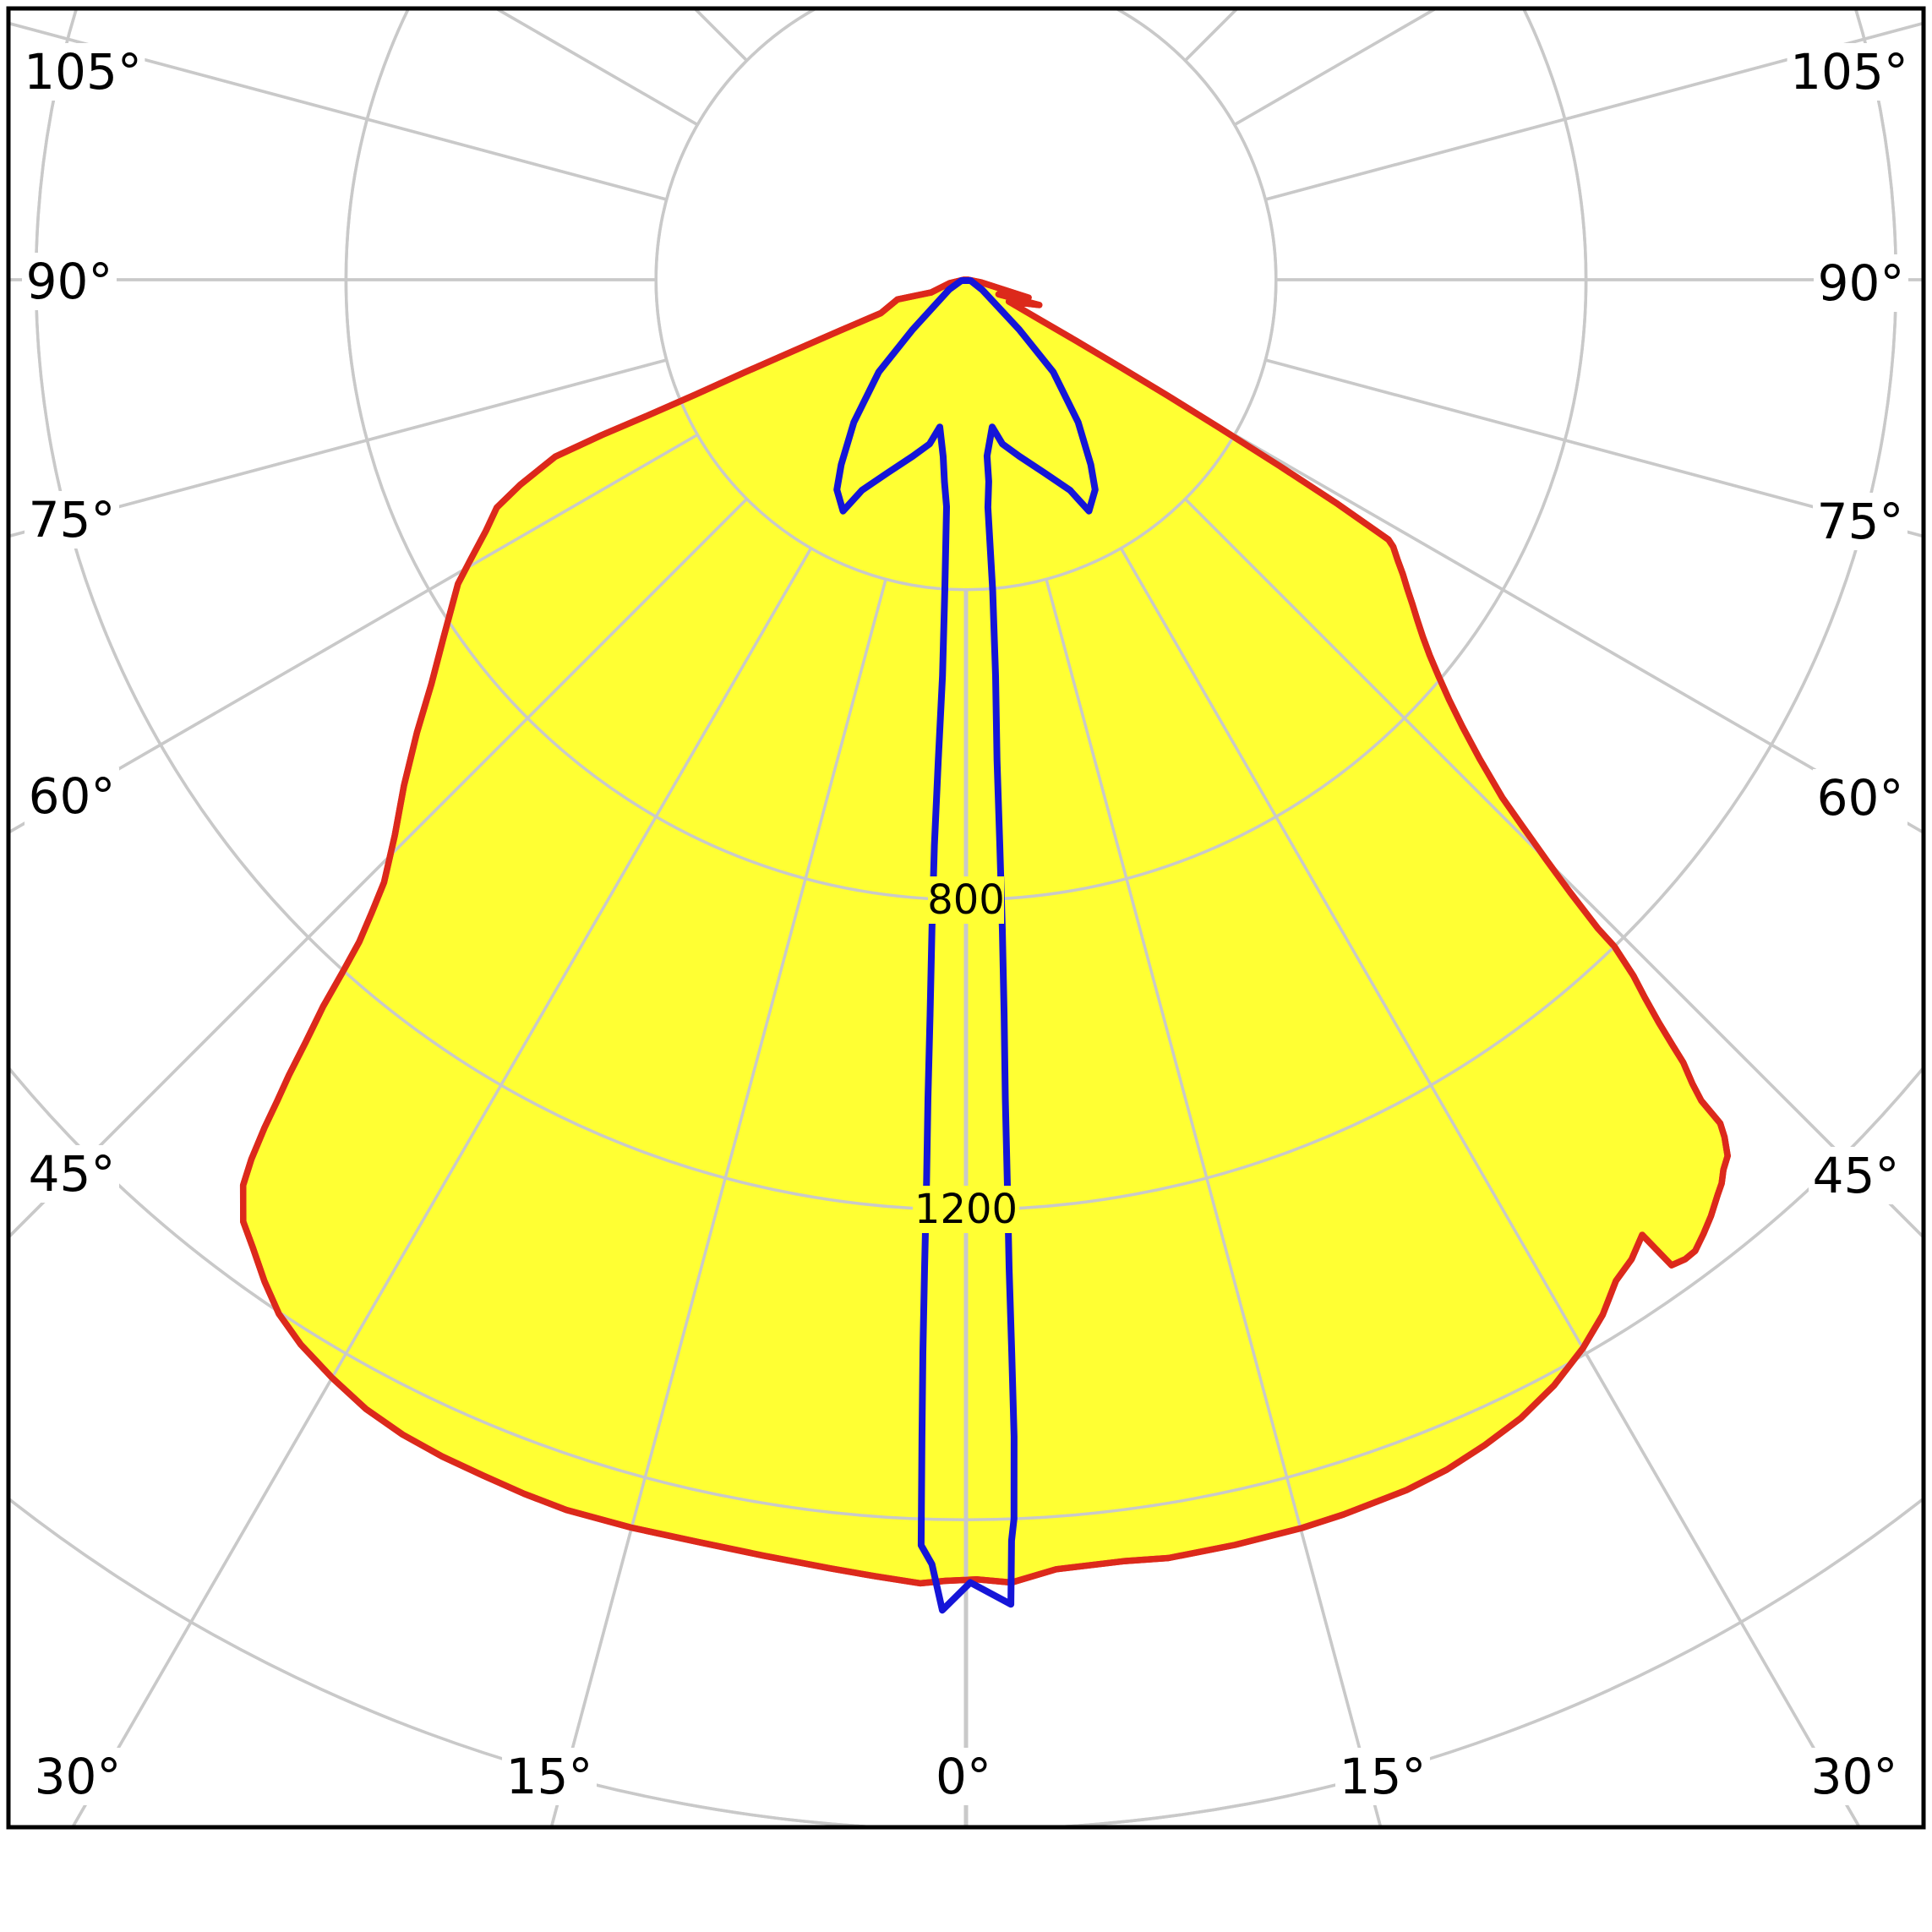 The image size is (1932, 1932). I want to click on angle-30-bottom-right: 30°, so click(1855, 1776).